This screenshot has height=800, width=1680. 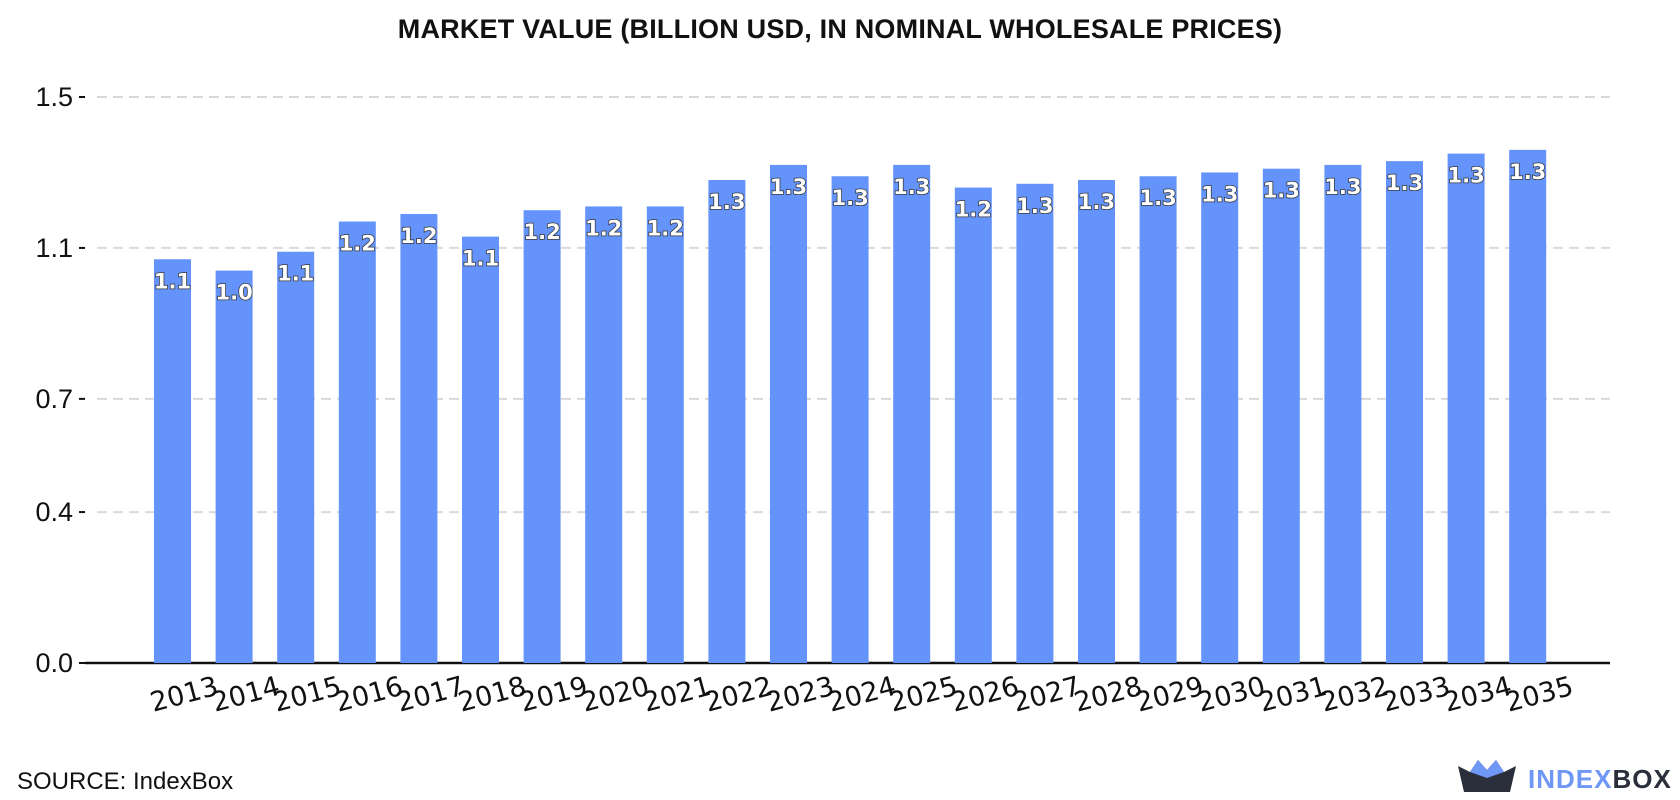 I want to click on brand-part-box: BOX, so click(x=1642, y=779).